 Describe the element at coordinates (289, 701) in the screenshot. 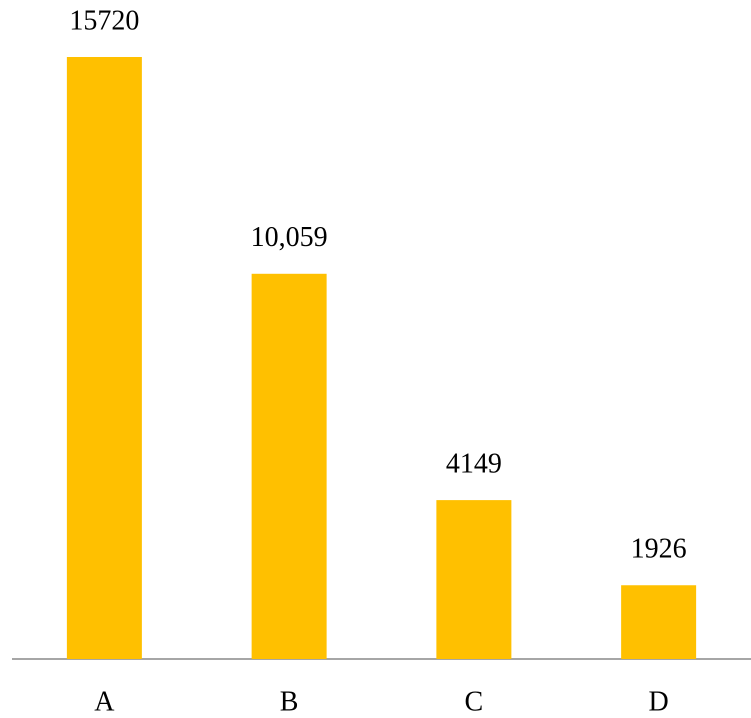

I see `x-tick-label: B` at that location.